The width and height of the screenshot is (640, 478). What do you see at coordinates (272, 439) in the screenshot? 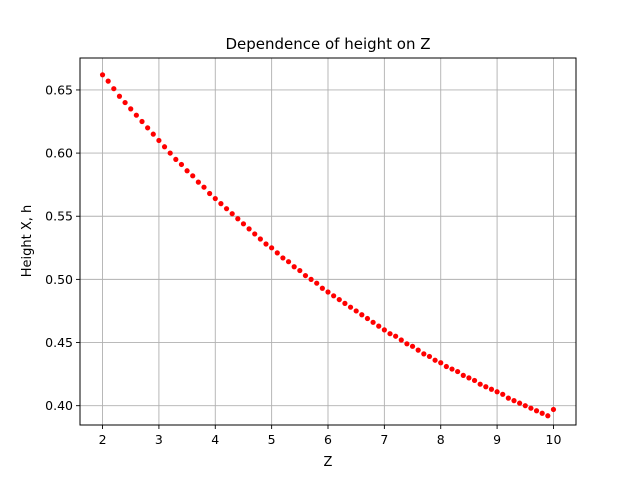
I see `x-tick-label: 5` at bounding box center [272, 439].